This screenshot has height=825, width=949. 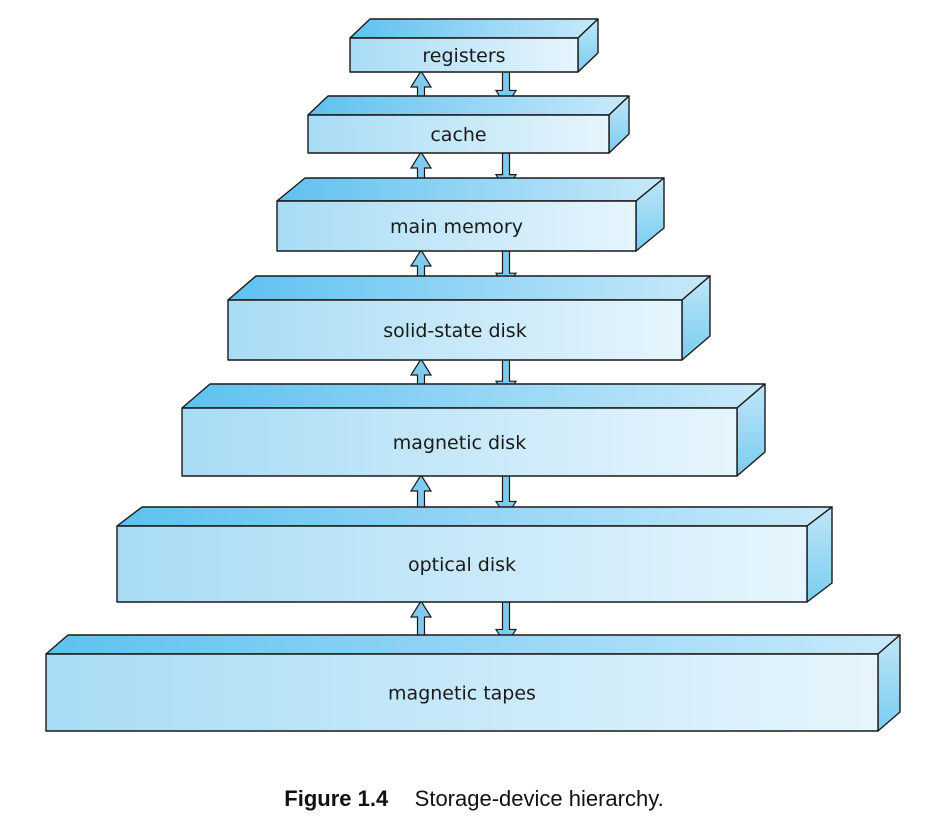 I want to click on figure-title: Storage-device hierarchy., so click(x=539, y=798).